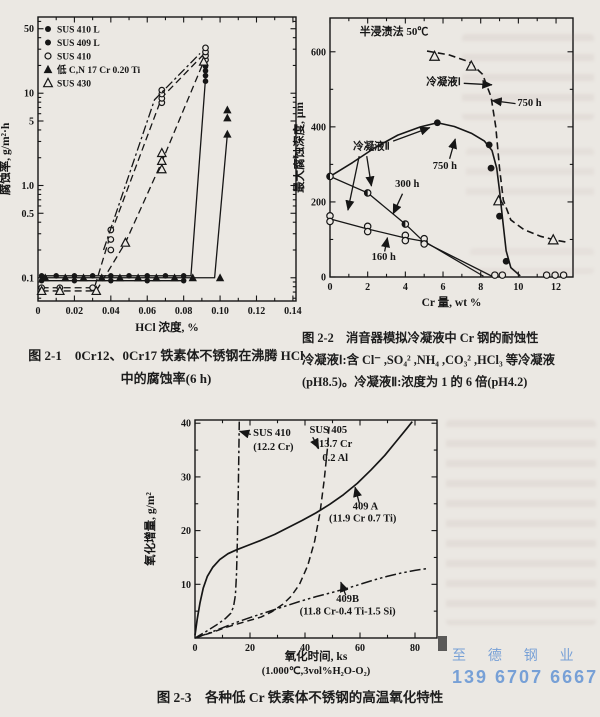 The image size is (600, 717). What do you see at coordinates (443, 287) in the screenshot?
I see `x-tick-label: 6` at bounding box center [443, 287].